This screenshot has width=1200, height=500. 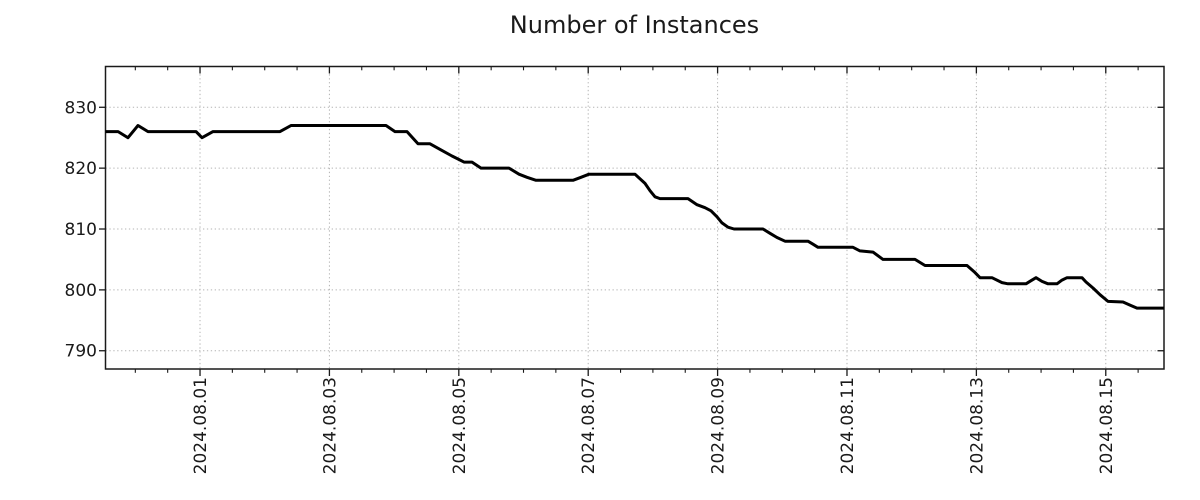 I want to click on y-tick-label: 830, so click(x=81, y=108).